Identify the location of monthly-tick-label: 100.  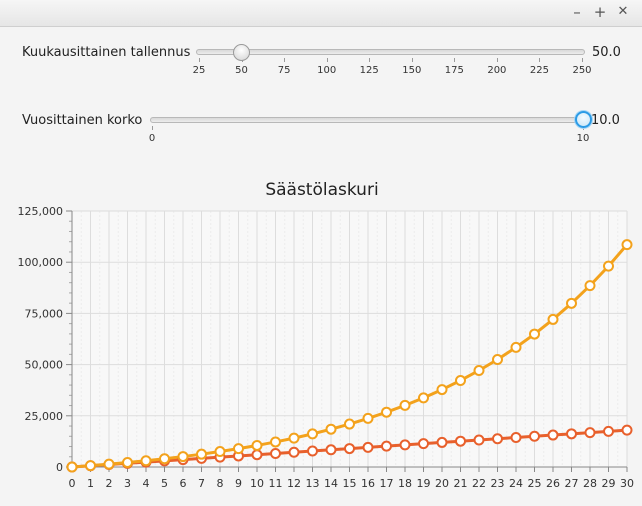
(327, 70).